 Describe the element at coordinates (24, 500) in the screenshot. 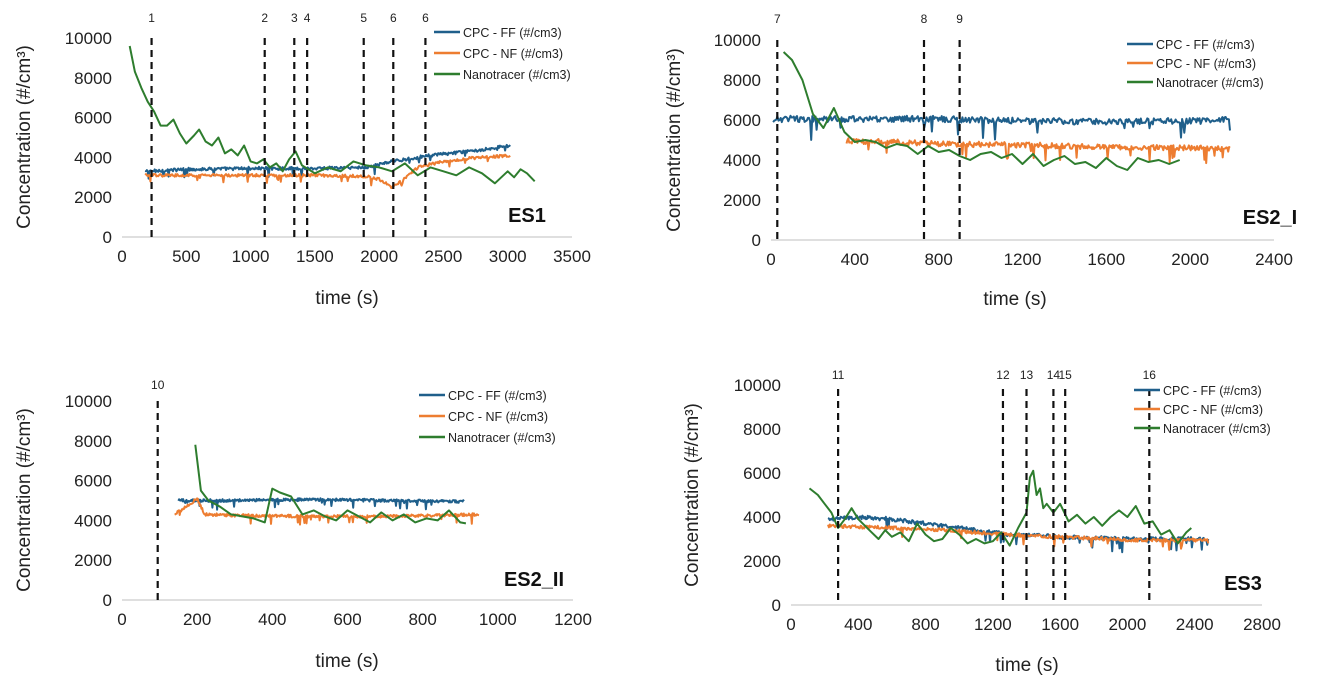

I see `y-axis-label-es2-ii: Concentration (#/cm³)` at that location.